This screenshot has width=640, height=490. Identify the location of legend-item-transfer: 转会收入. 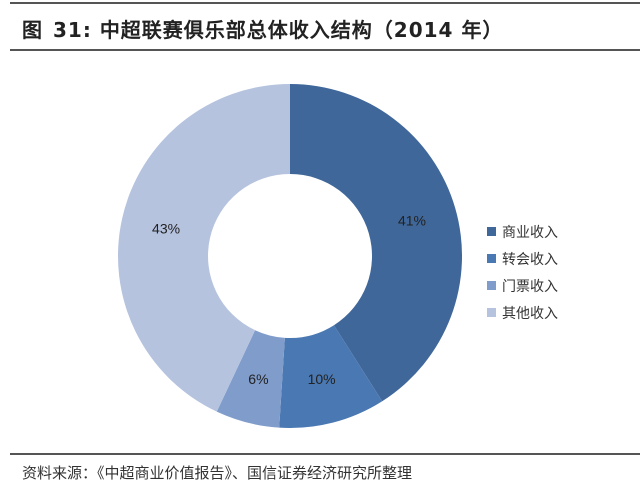
(522, 258).